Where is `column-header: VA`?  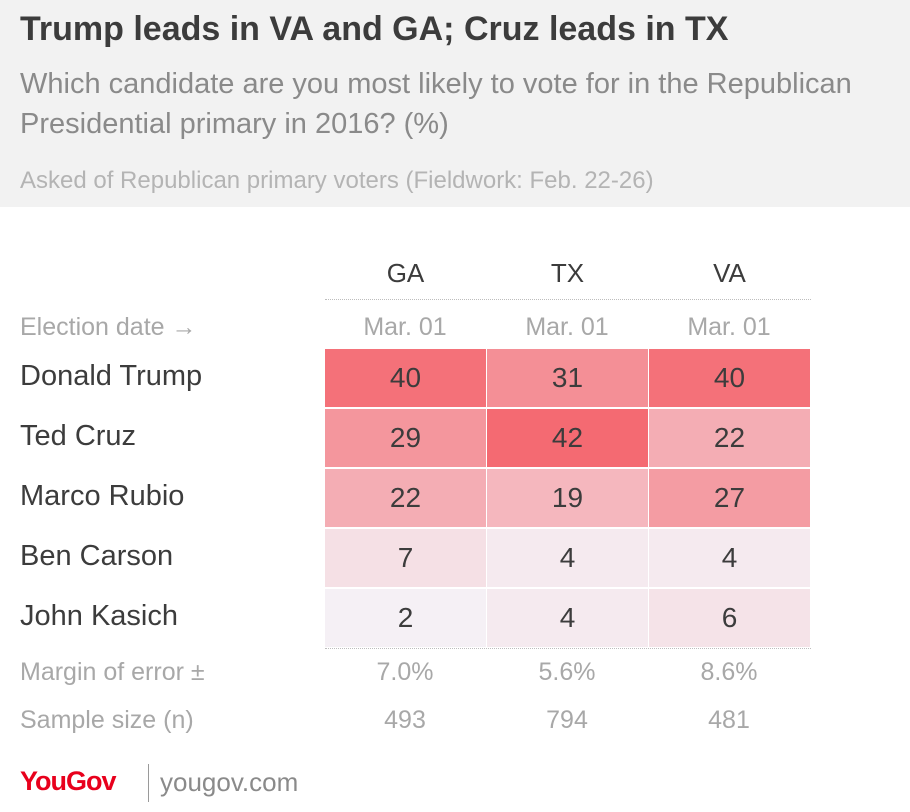
column-header: VA is located at coordinates (729, 273).